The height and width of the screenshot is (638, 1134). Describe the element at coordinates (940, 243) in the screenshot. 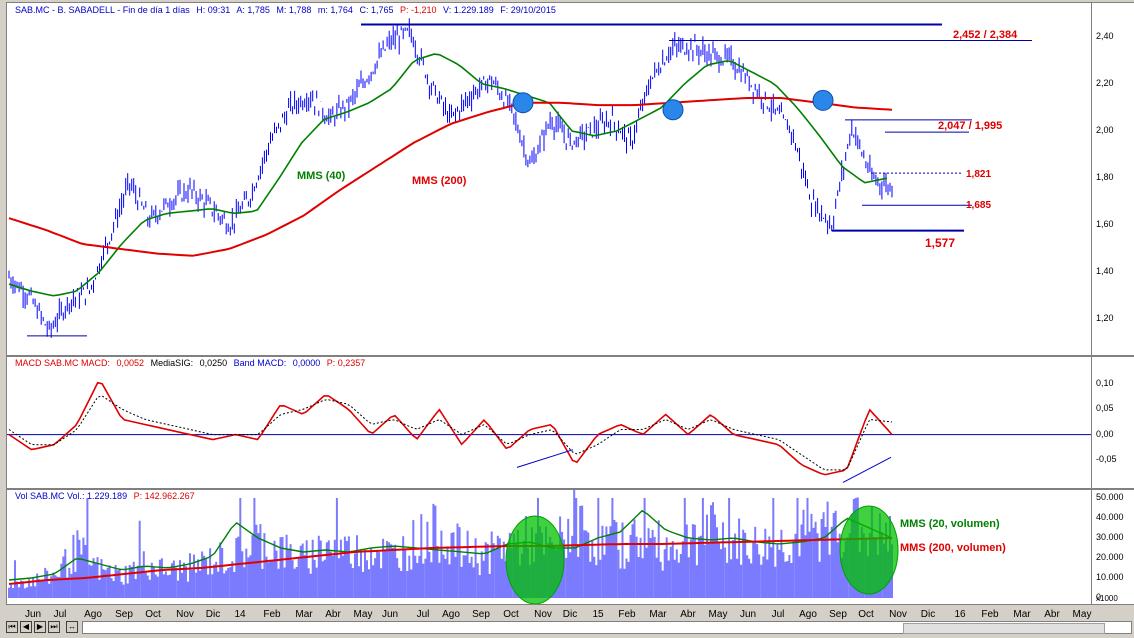

I see `support-label-1577: 1,577` at that location.